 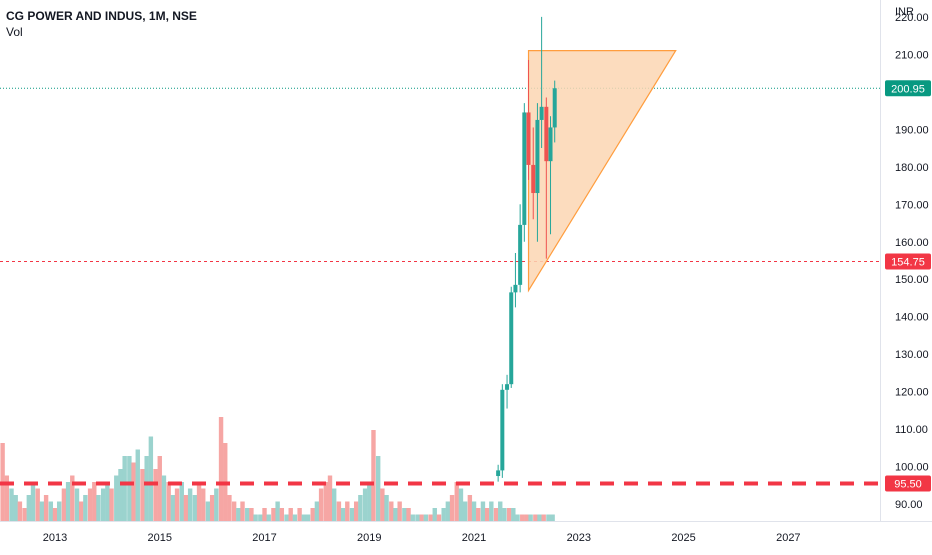 I want to click on time-axis: 2013 2015 2017 2019 2021 2023 2025 2027, so click(x=422, y=538).